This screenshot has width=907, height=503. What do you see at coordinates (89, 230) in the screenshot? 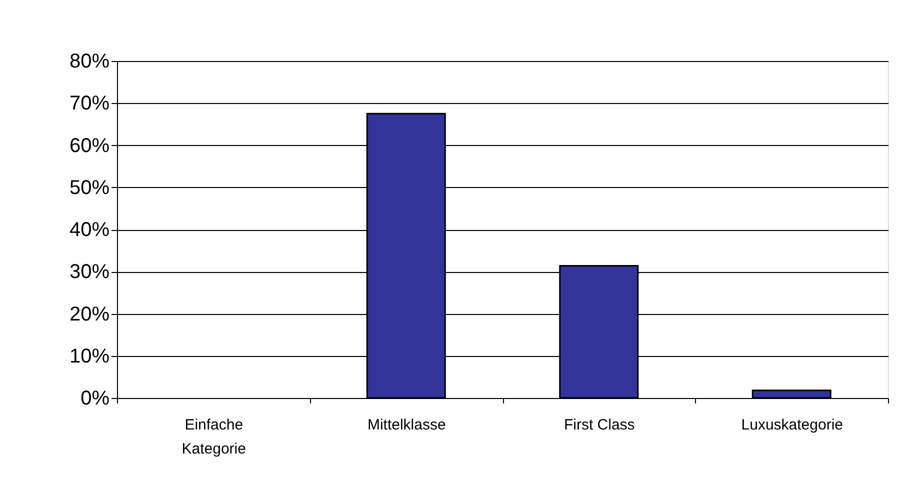
I see `y-tick-label: 40%` at bounding box center [89, 230].